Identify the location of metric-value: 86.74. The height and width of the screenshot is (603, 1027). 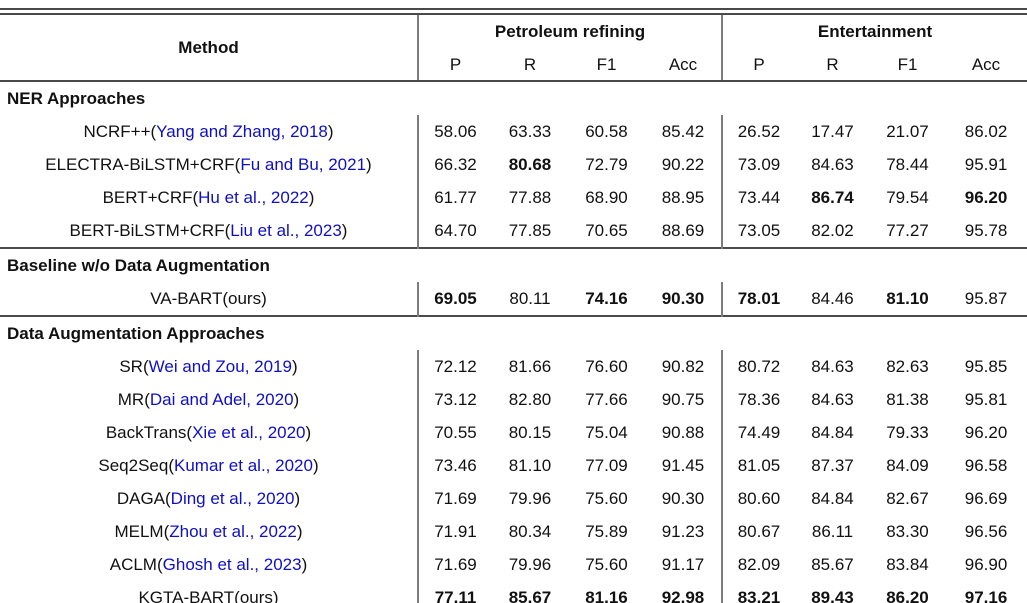
(832, 197).